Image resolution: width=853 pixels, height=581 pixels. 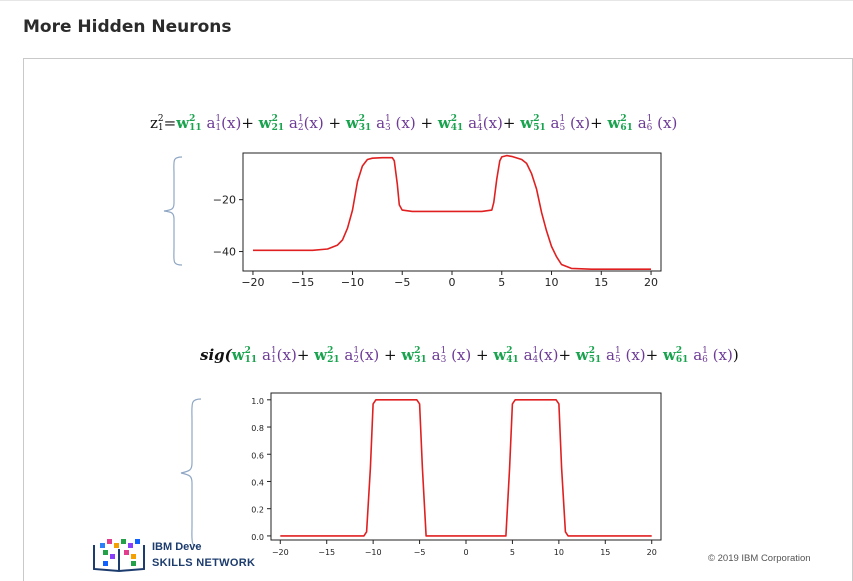 I want to click on x-tick-label: 10, so click(x=559, y=552).